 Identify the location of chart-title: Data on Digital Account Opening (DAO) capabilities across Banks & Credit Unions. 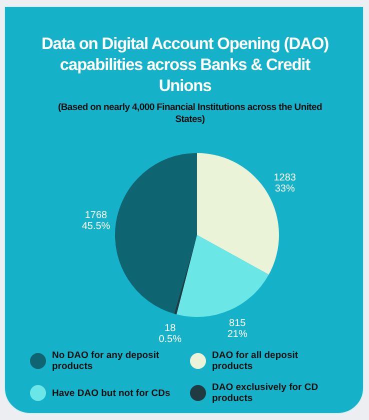
(185, 65).